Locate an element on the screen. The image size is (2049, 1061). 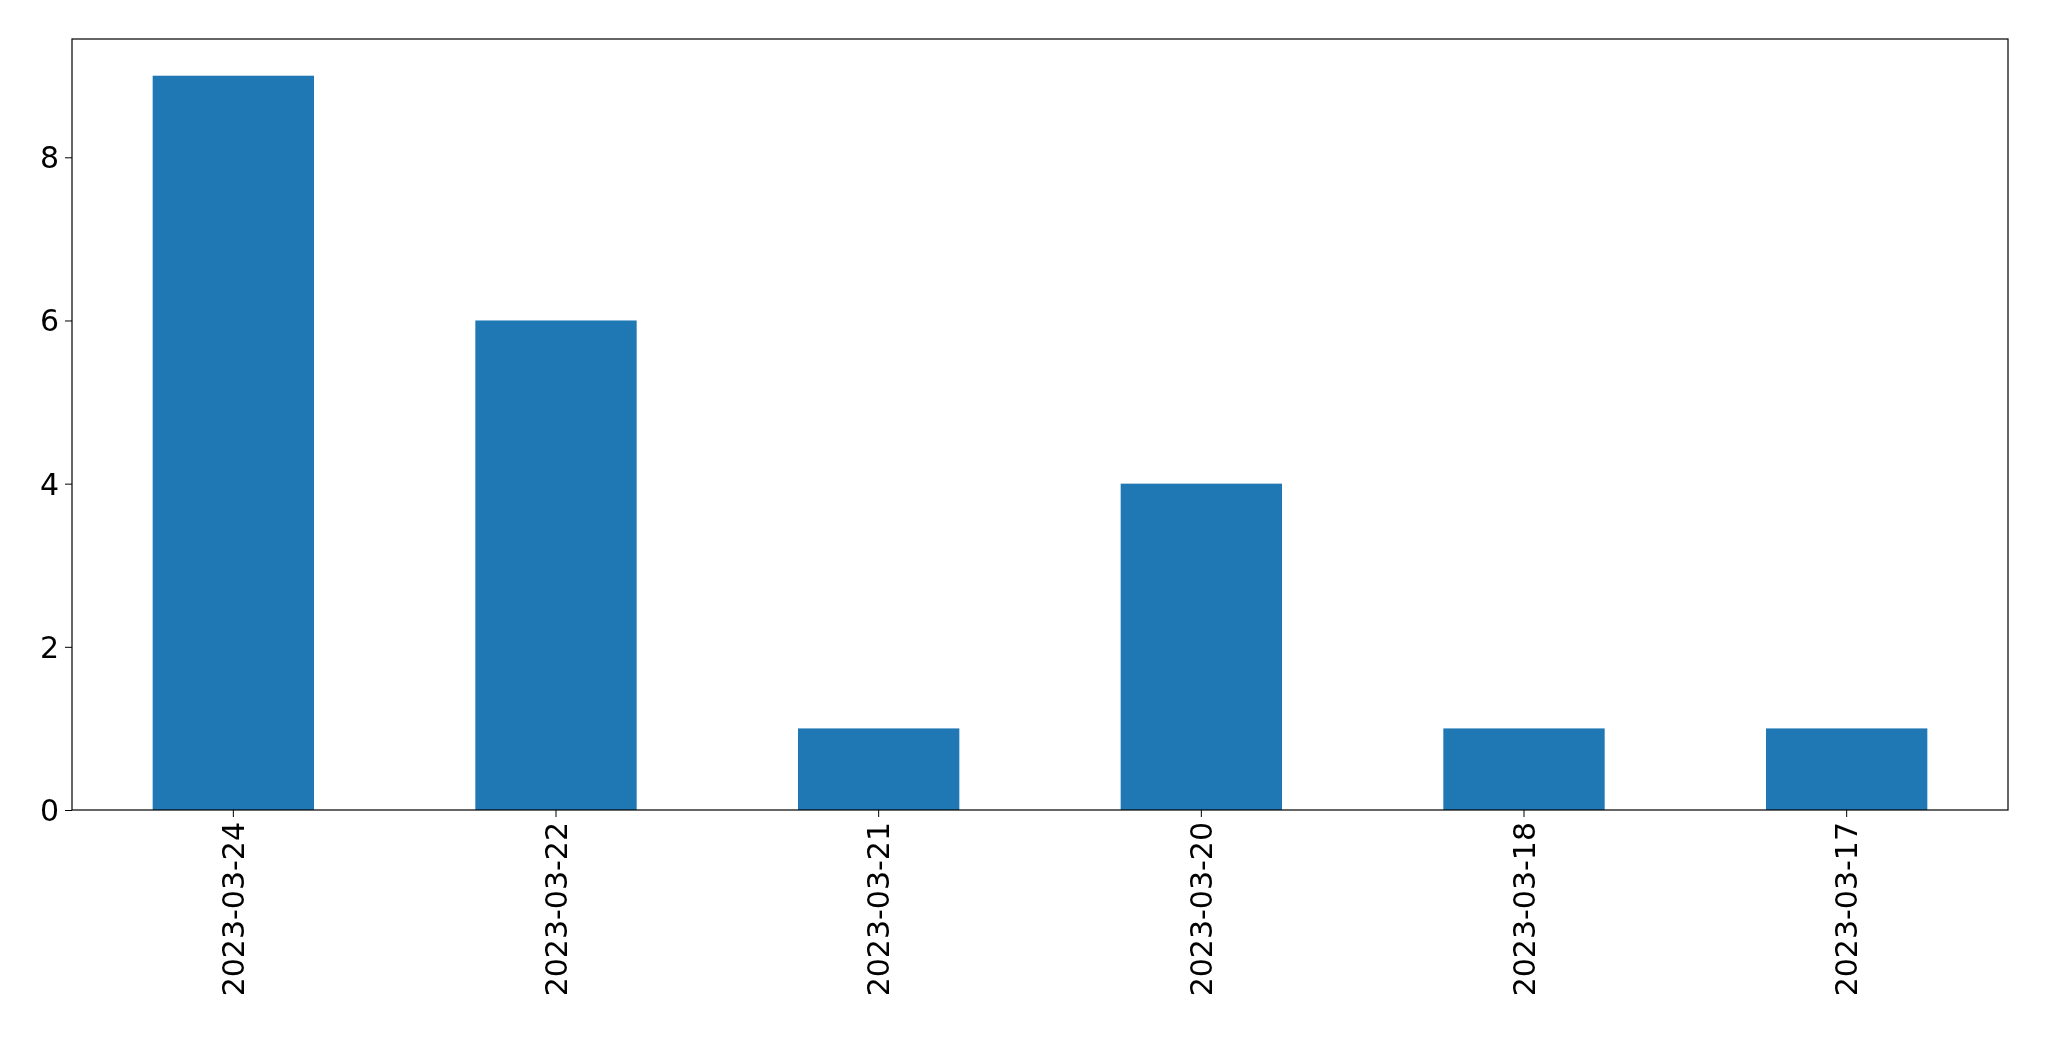
y-tick-label: 6 is located at coordinates (49, 321).